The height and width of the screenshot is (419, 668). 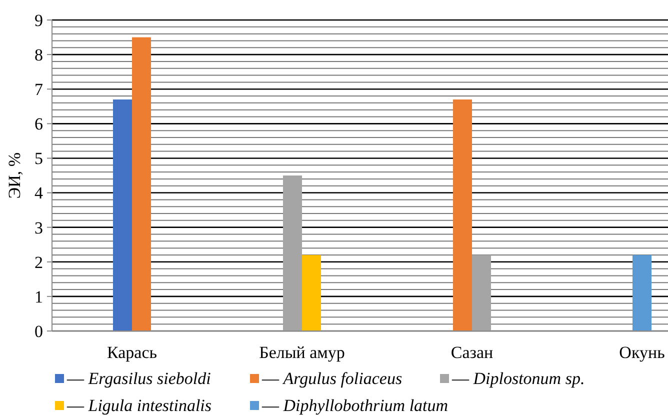 What do you see at coordinates (302, 352) in the screenshot?
I see `x-tick-label: Белый амур` at bounding box center [302, 352].